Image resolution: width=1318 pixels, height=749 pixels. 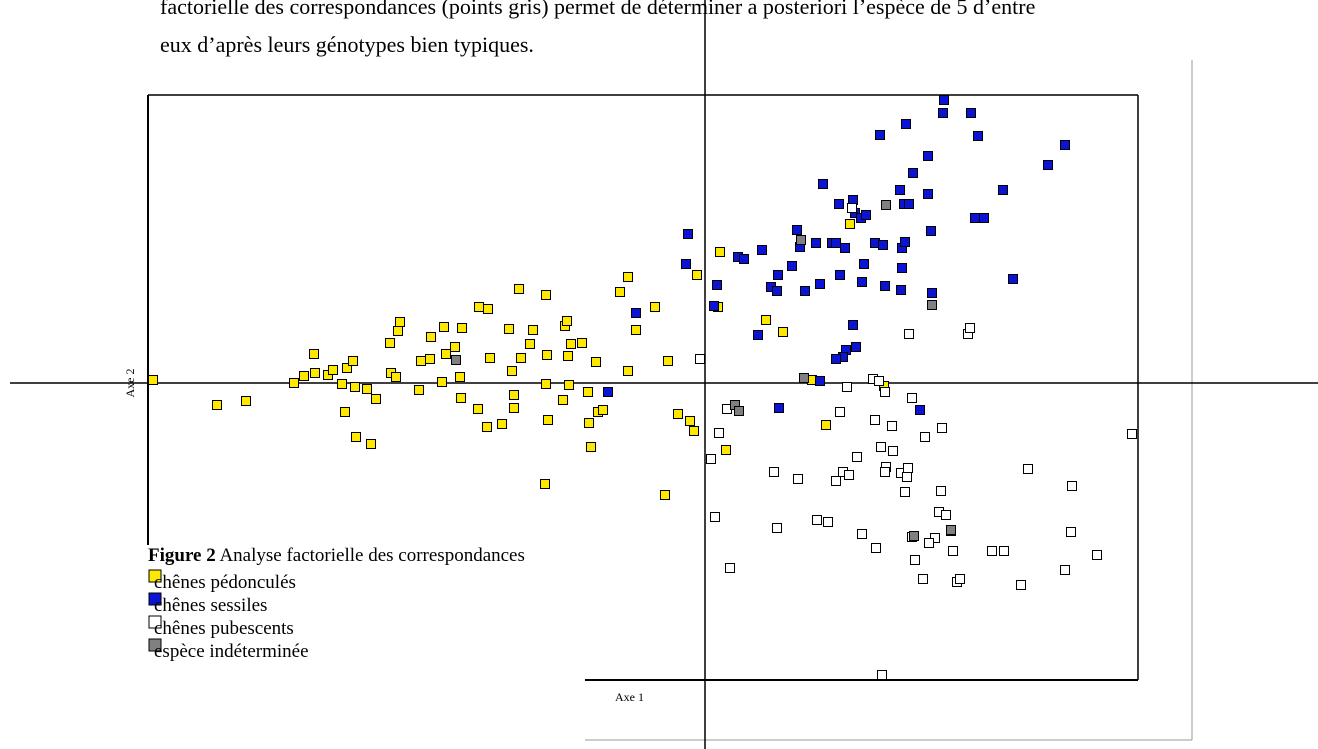 I want to click on legend-label: chênes pubescents, so click(x=224, y=628).